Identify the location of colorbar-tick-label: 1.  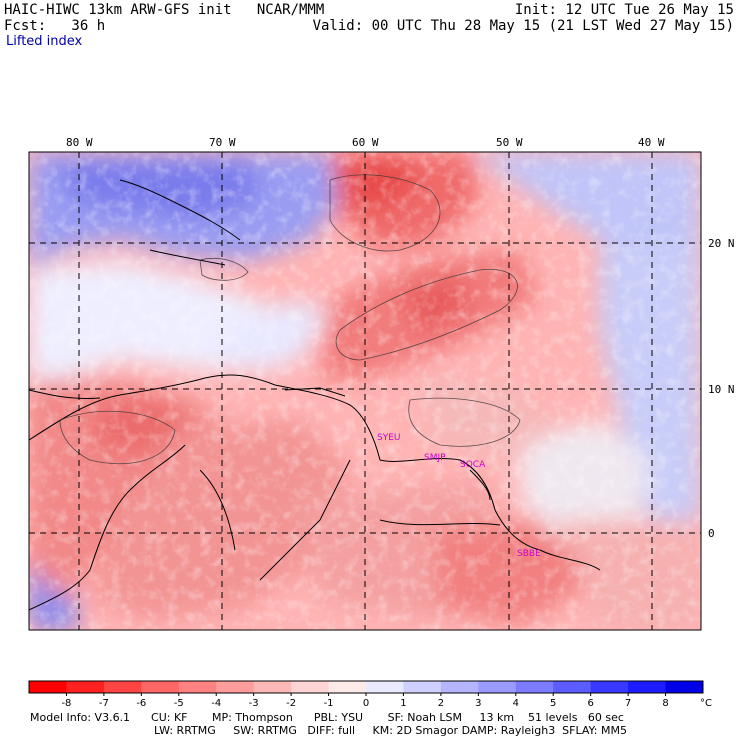
(403, 703).